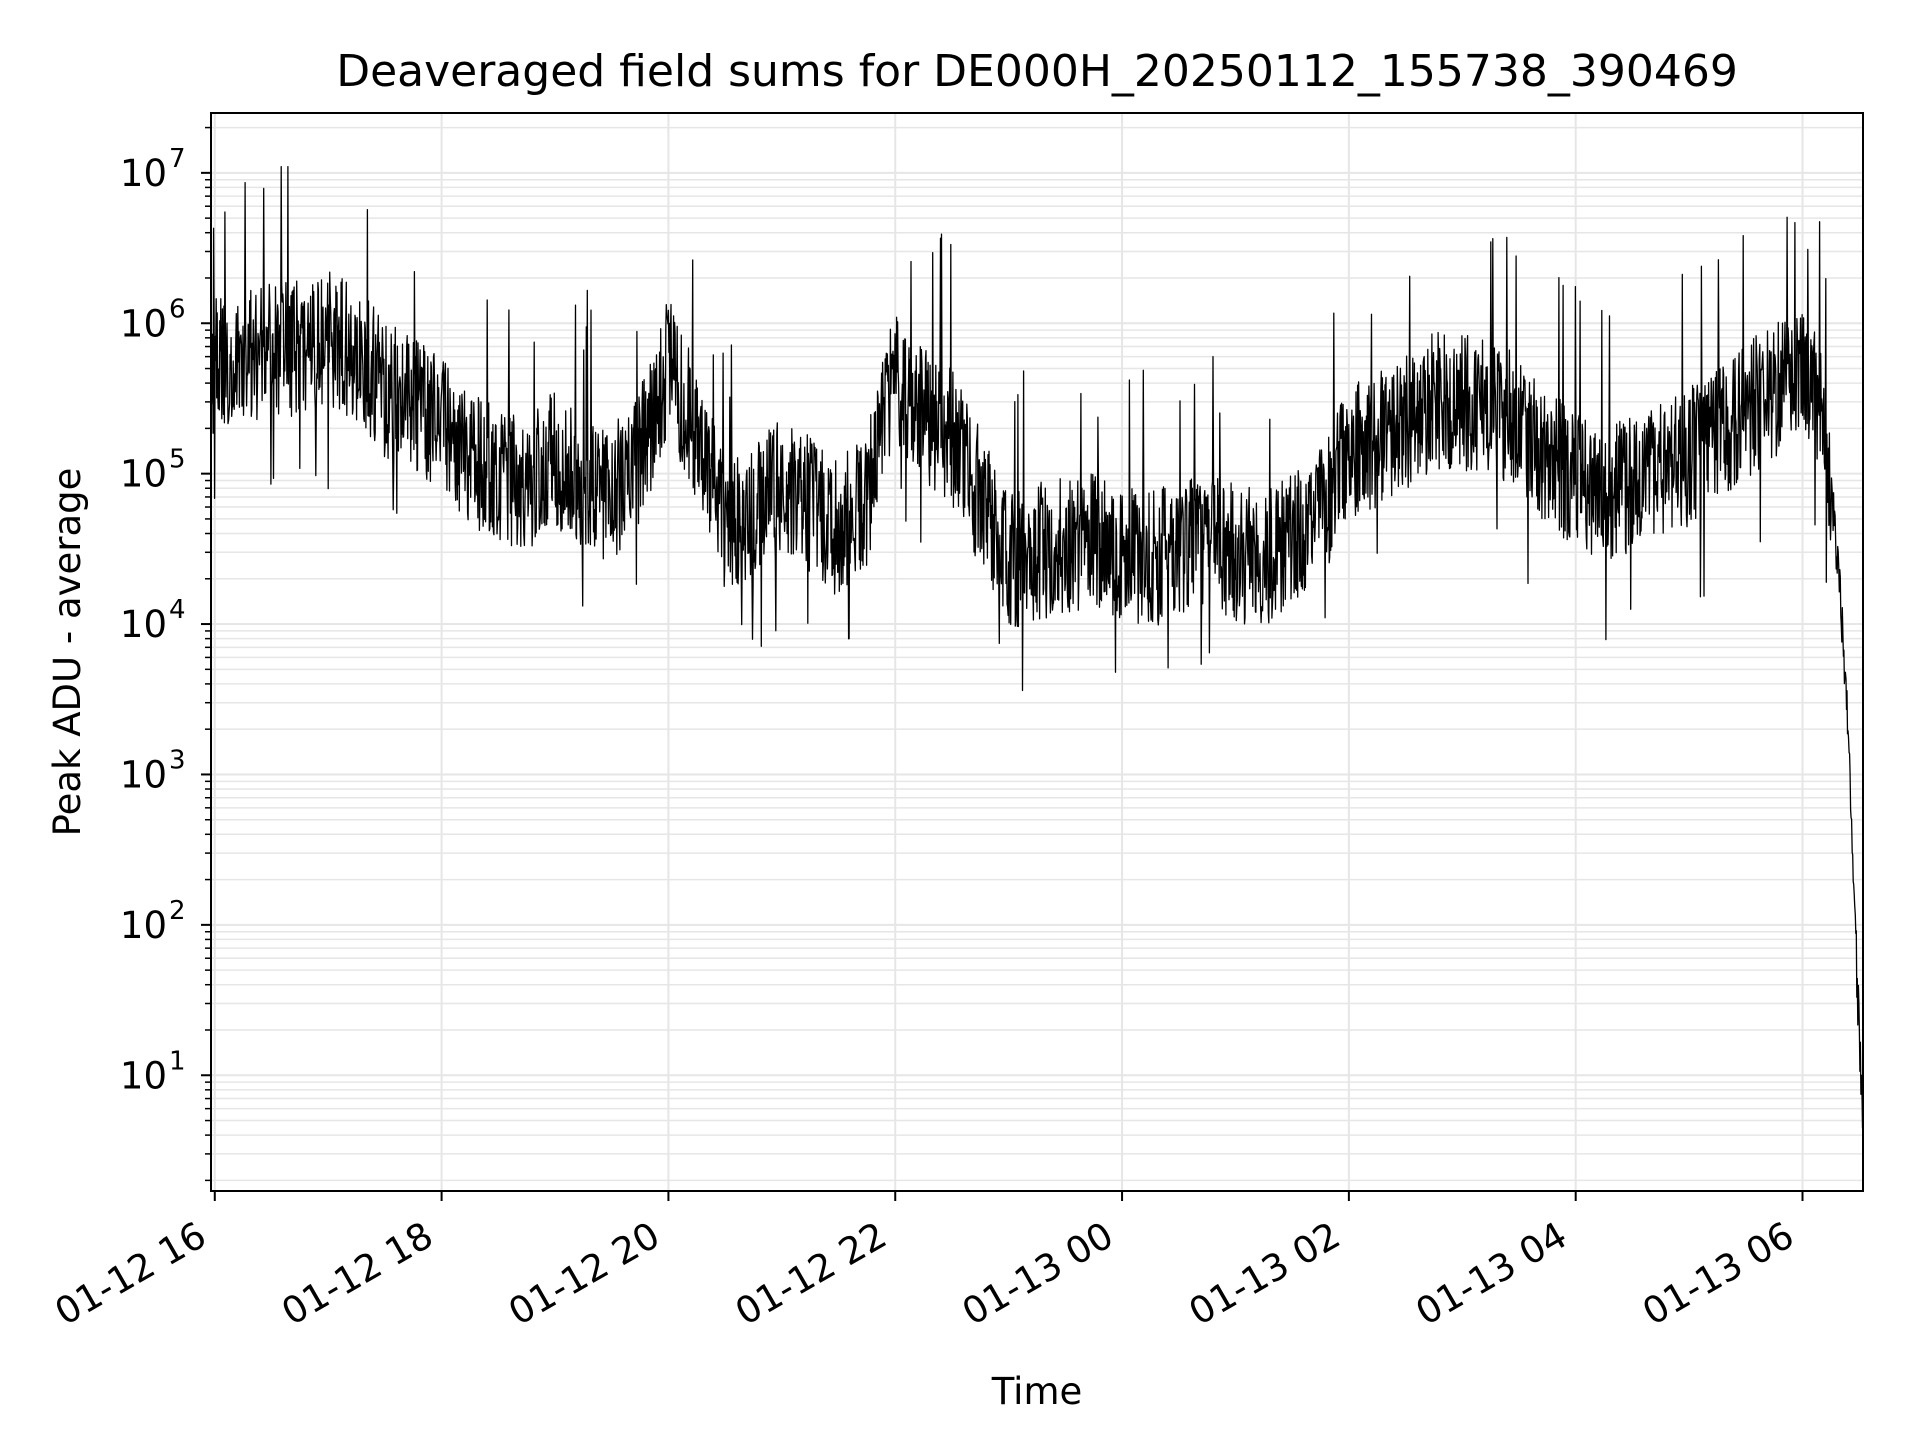  Describe the element at coordinates (177, 610) in the screenshot. I see `y-tick-label-exponent: 4` at that location.